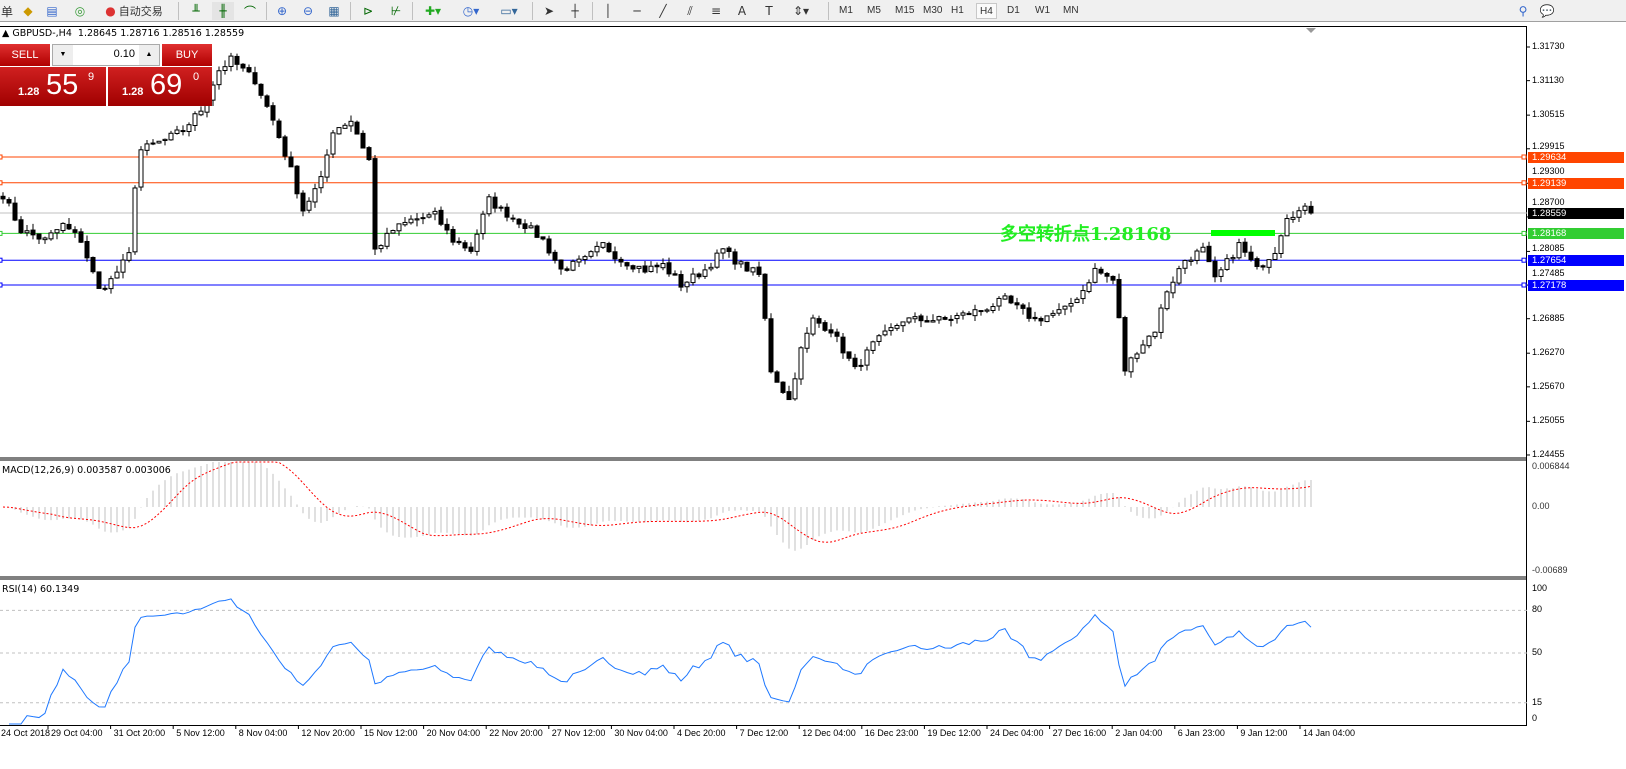 This screenshot has width=1626, height=769. I want to click on tile-windows-icon: ▦, so click(334, 11).